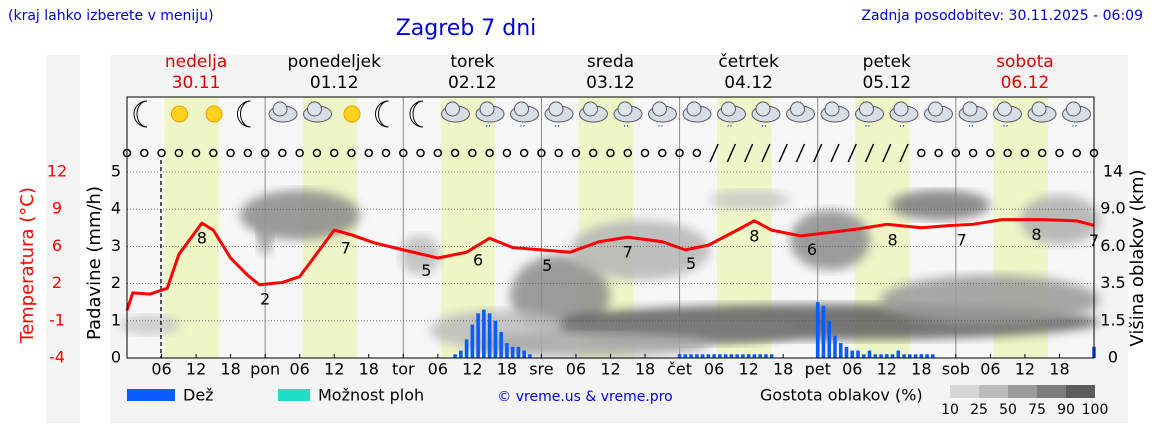 This screenshot has width=1152, height=443. What do you see at coordinates (1113, 357) in the screenshot?
I see `y2-tick-label: 0` at bounding box center [1113, 357].